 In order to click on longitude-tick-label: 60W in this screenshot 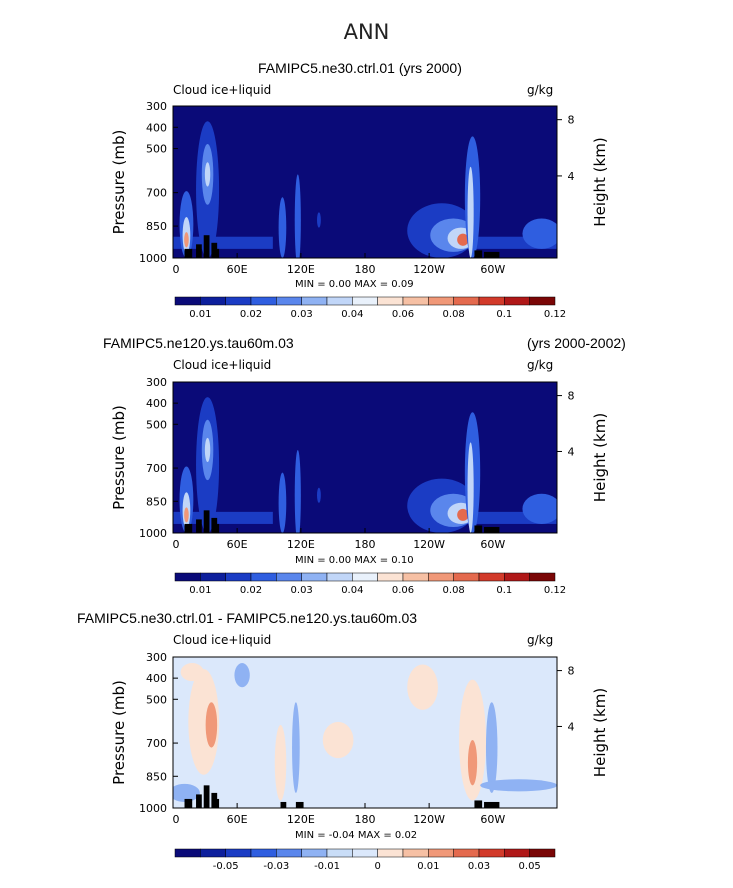, I will do `click(492, 819)`.